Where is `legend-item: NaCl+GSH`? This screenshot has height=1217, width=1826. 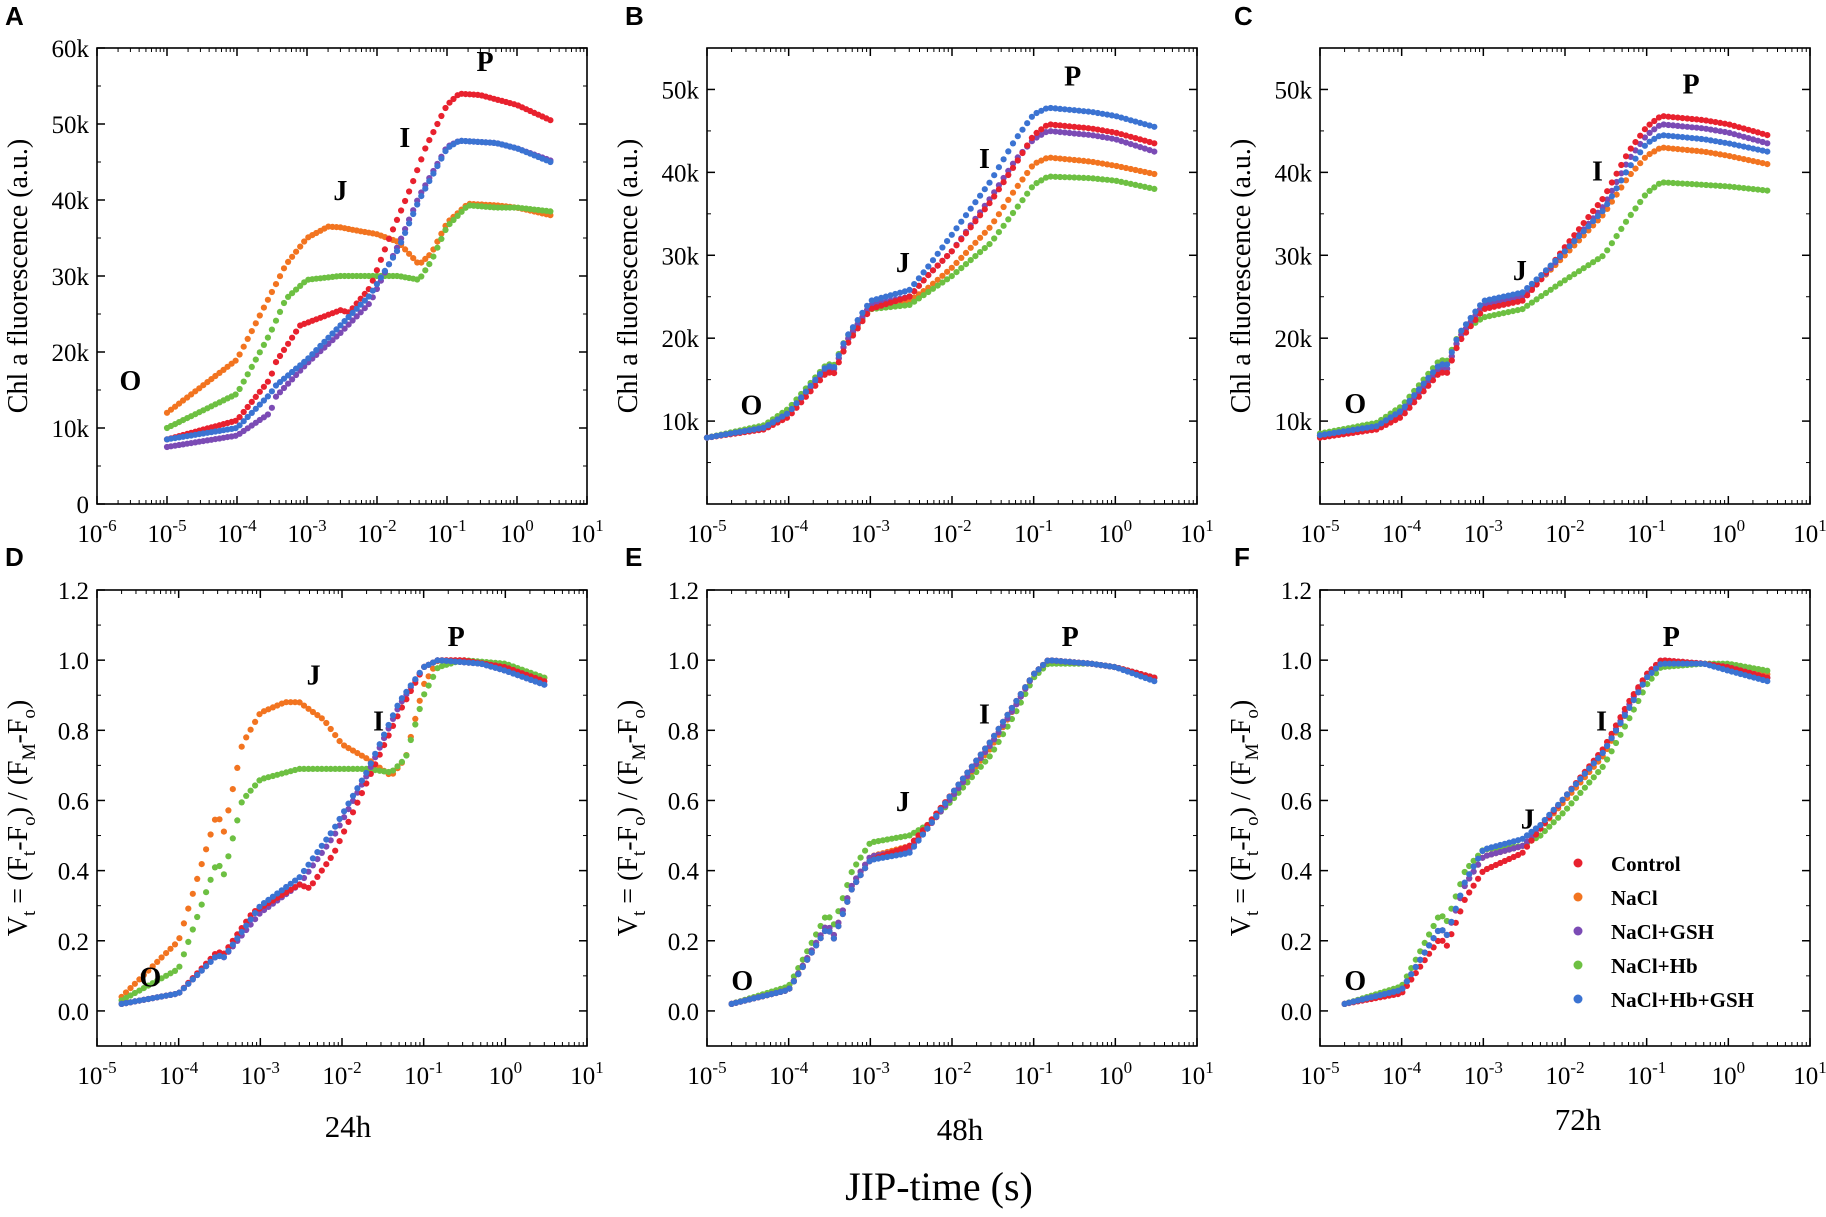 legend-item: NaCl+GSH is located at coordinates (1643, 932).